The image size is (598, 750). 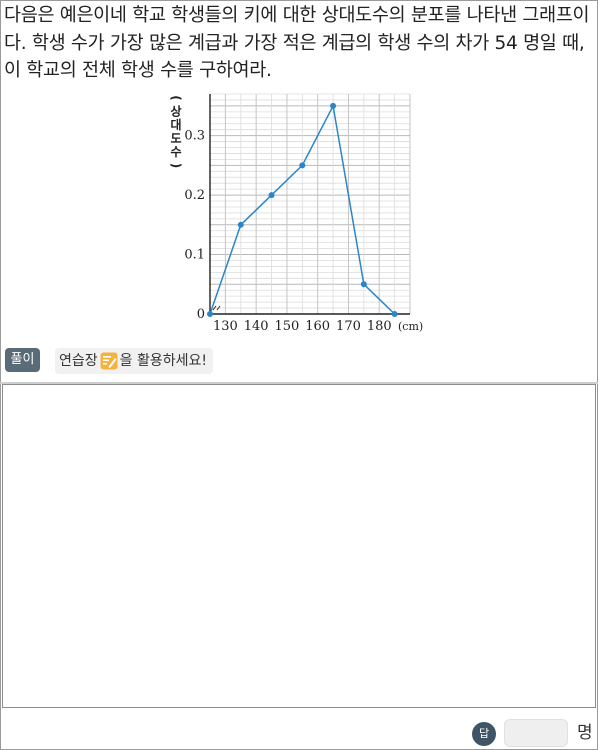 What do you see at coordinates (317, 326) in the screenshot?
I see `x-tick-label: 160` at bounding box center [317, 326].